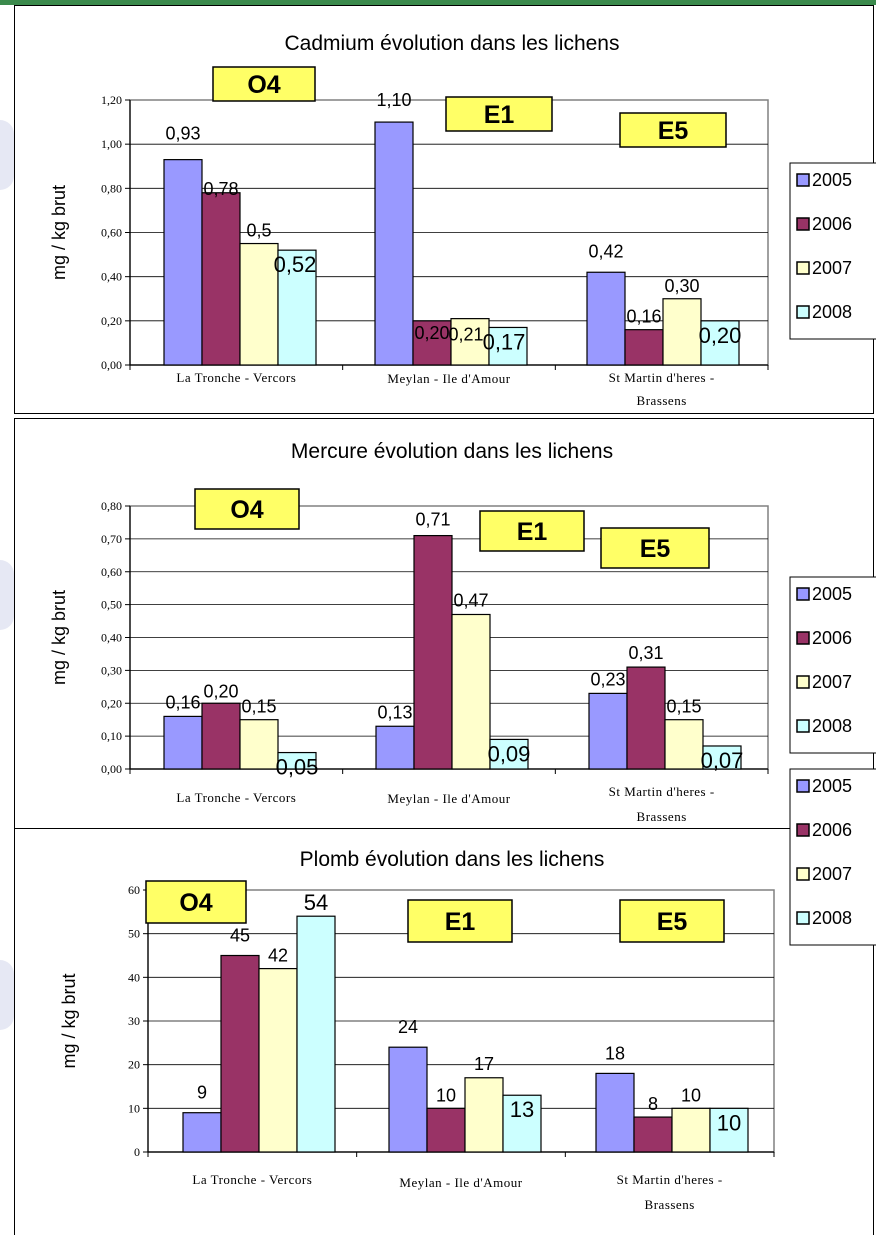  Describe the element at coordinates (832, 268) in the screenshot. I see `legend-label: 2007` at that location.